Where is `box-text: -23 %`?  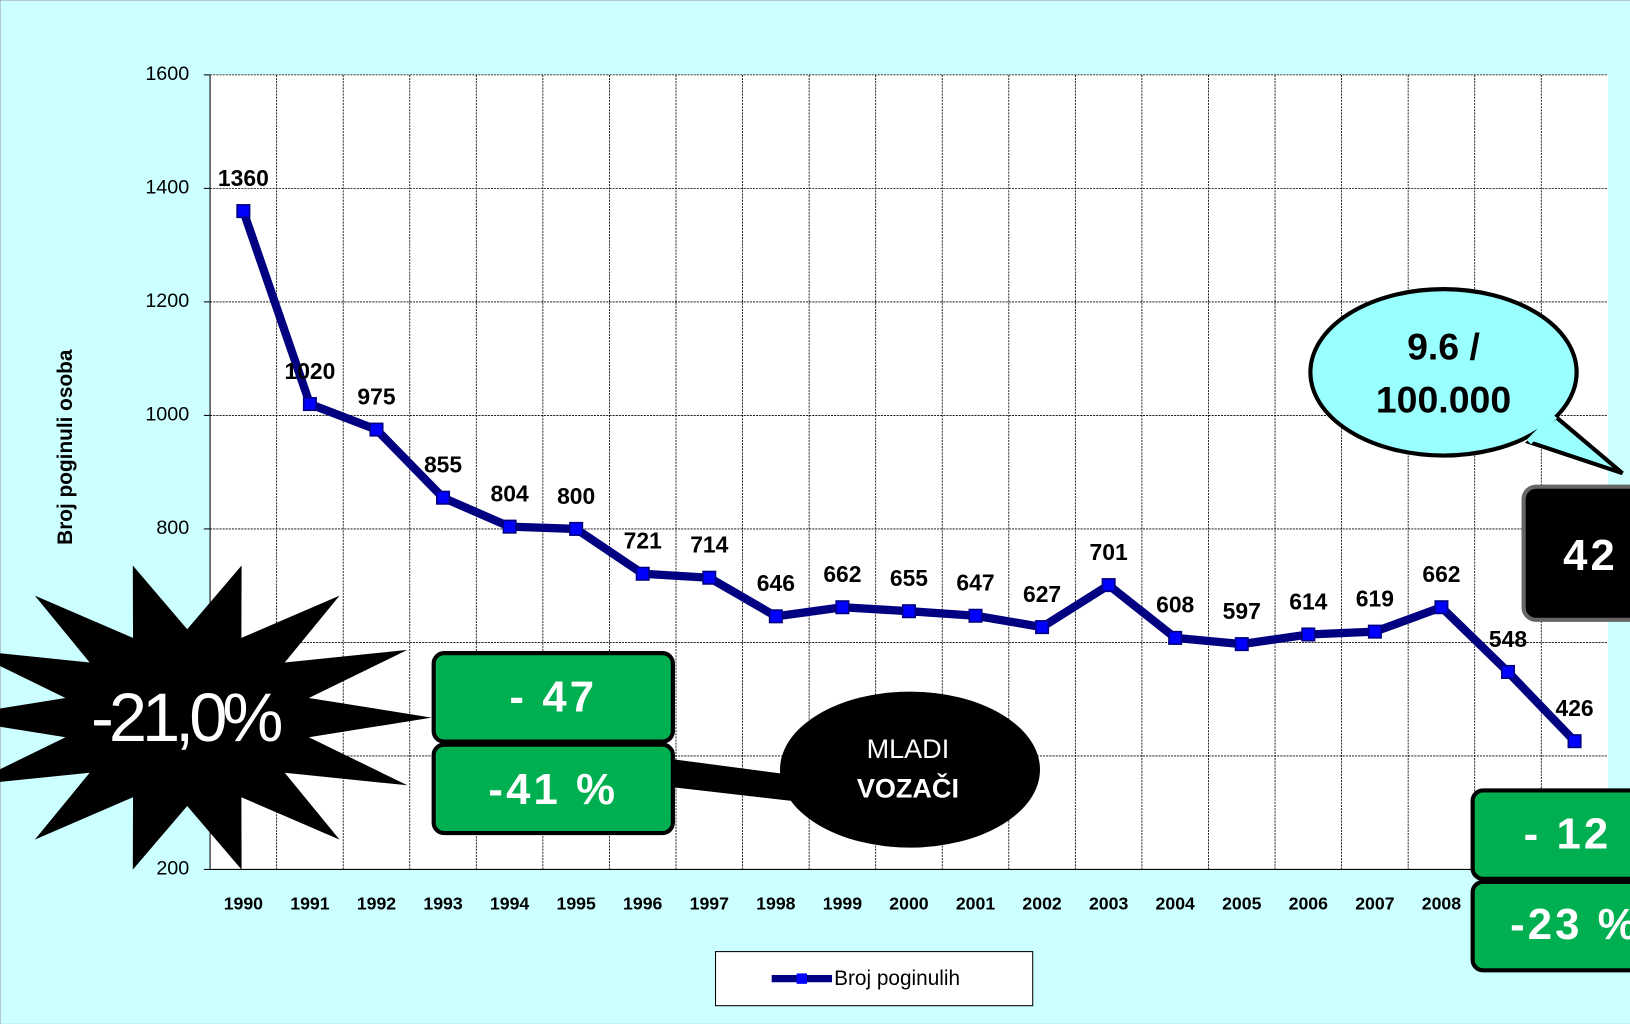 box-text: -23 % is located at coordinates (1570, 924).